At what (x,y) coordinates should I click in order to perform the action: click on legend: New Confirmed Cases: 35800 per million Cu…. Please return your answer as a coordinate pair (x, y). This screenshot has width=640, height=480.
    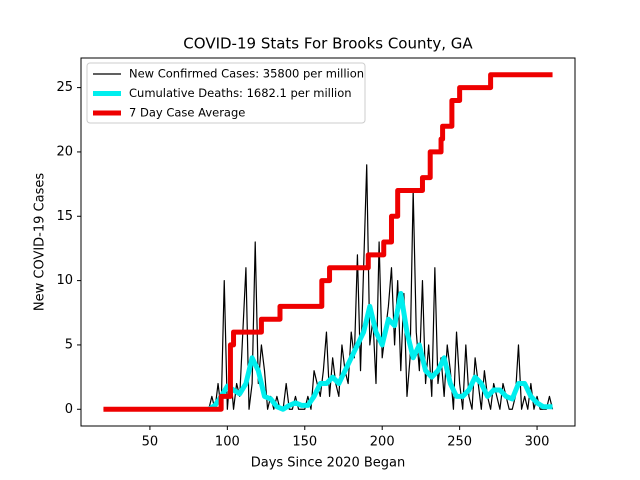
    Looking at the image, I should click on (226, 93).